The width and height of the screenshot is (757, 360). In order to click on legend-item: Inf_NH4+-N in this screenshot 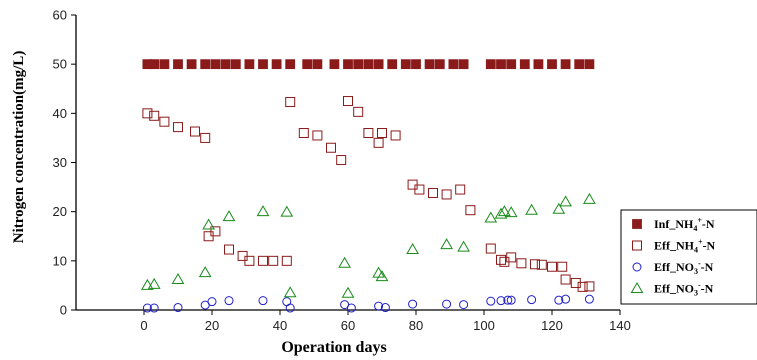, I will do `click(673, 224)`.